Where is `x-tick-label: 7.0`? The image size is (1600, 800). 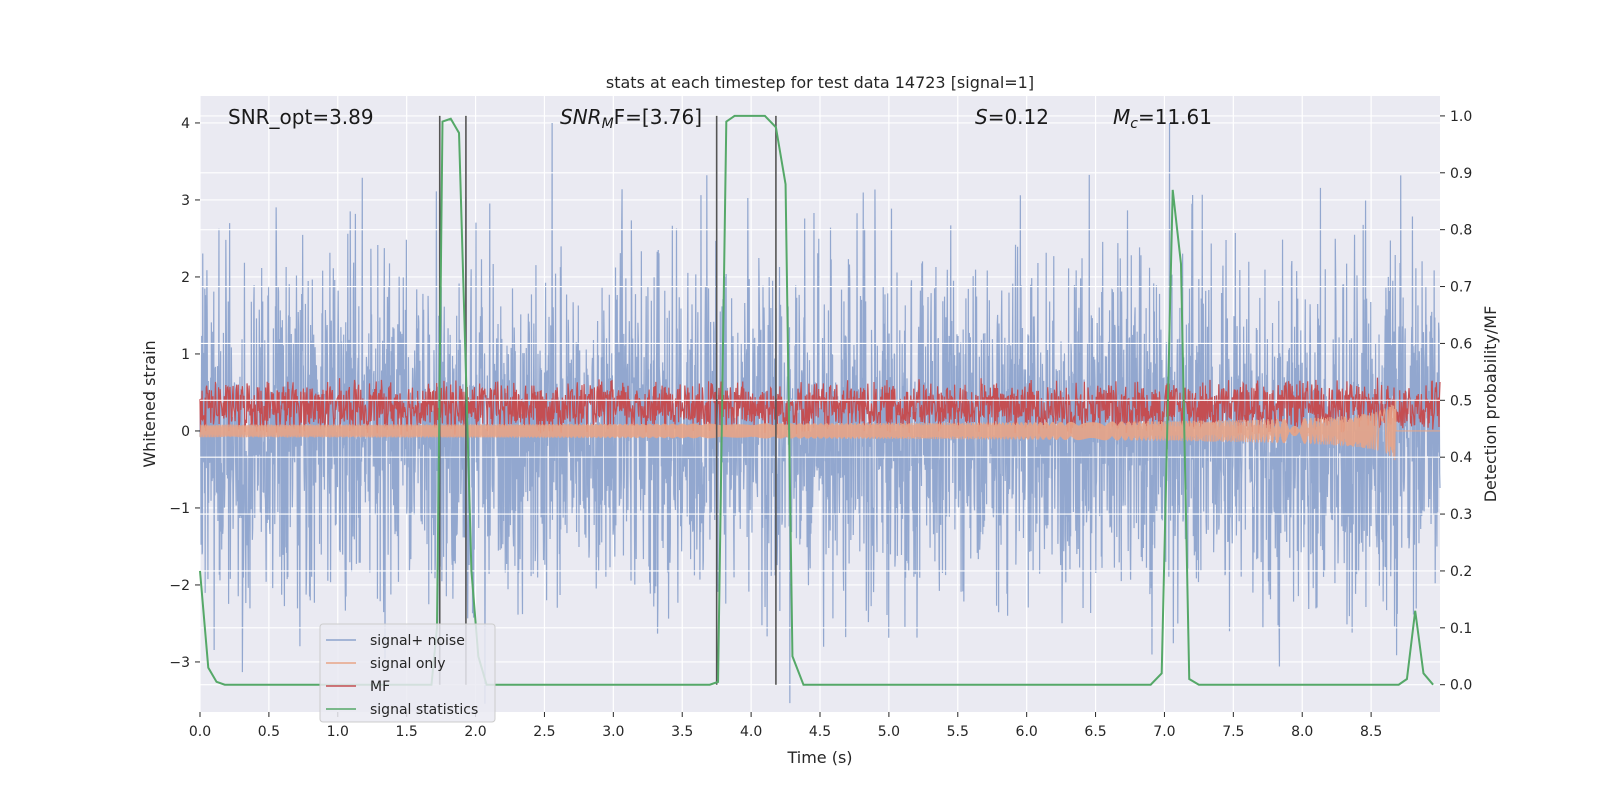 x-tick-label: 7.0 is located at coordinates (1164, 732).